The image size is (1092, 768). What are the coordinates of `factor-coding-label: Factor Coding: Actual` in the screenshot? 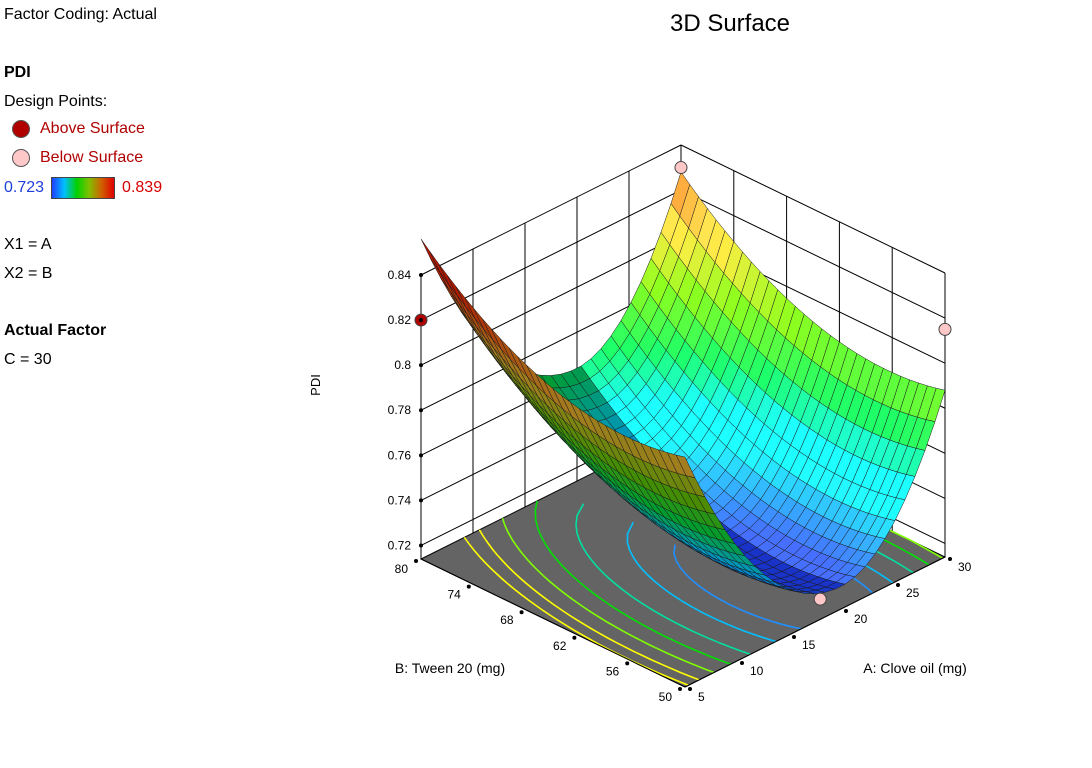 It's located at (80, 14).